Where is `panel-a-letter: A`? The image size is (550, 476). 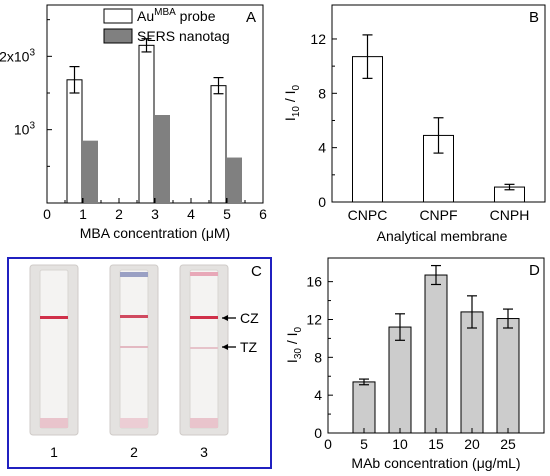
panel-a-letter: A is located at coordinates (251, 17).